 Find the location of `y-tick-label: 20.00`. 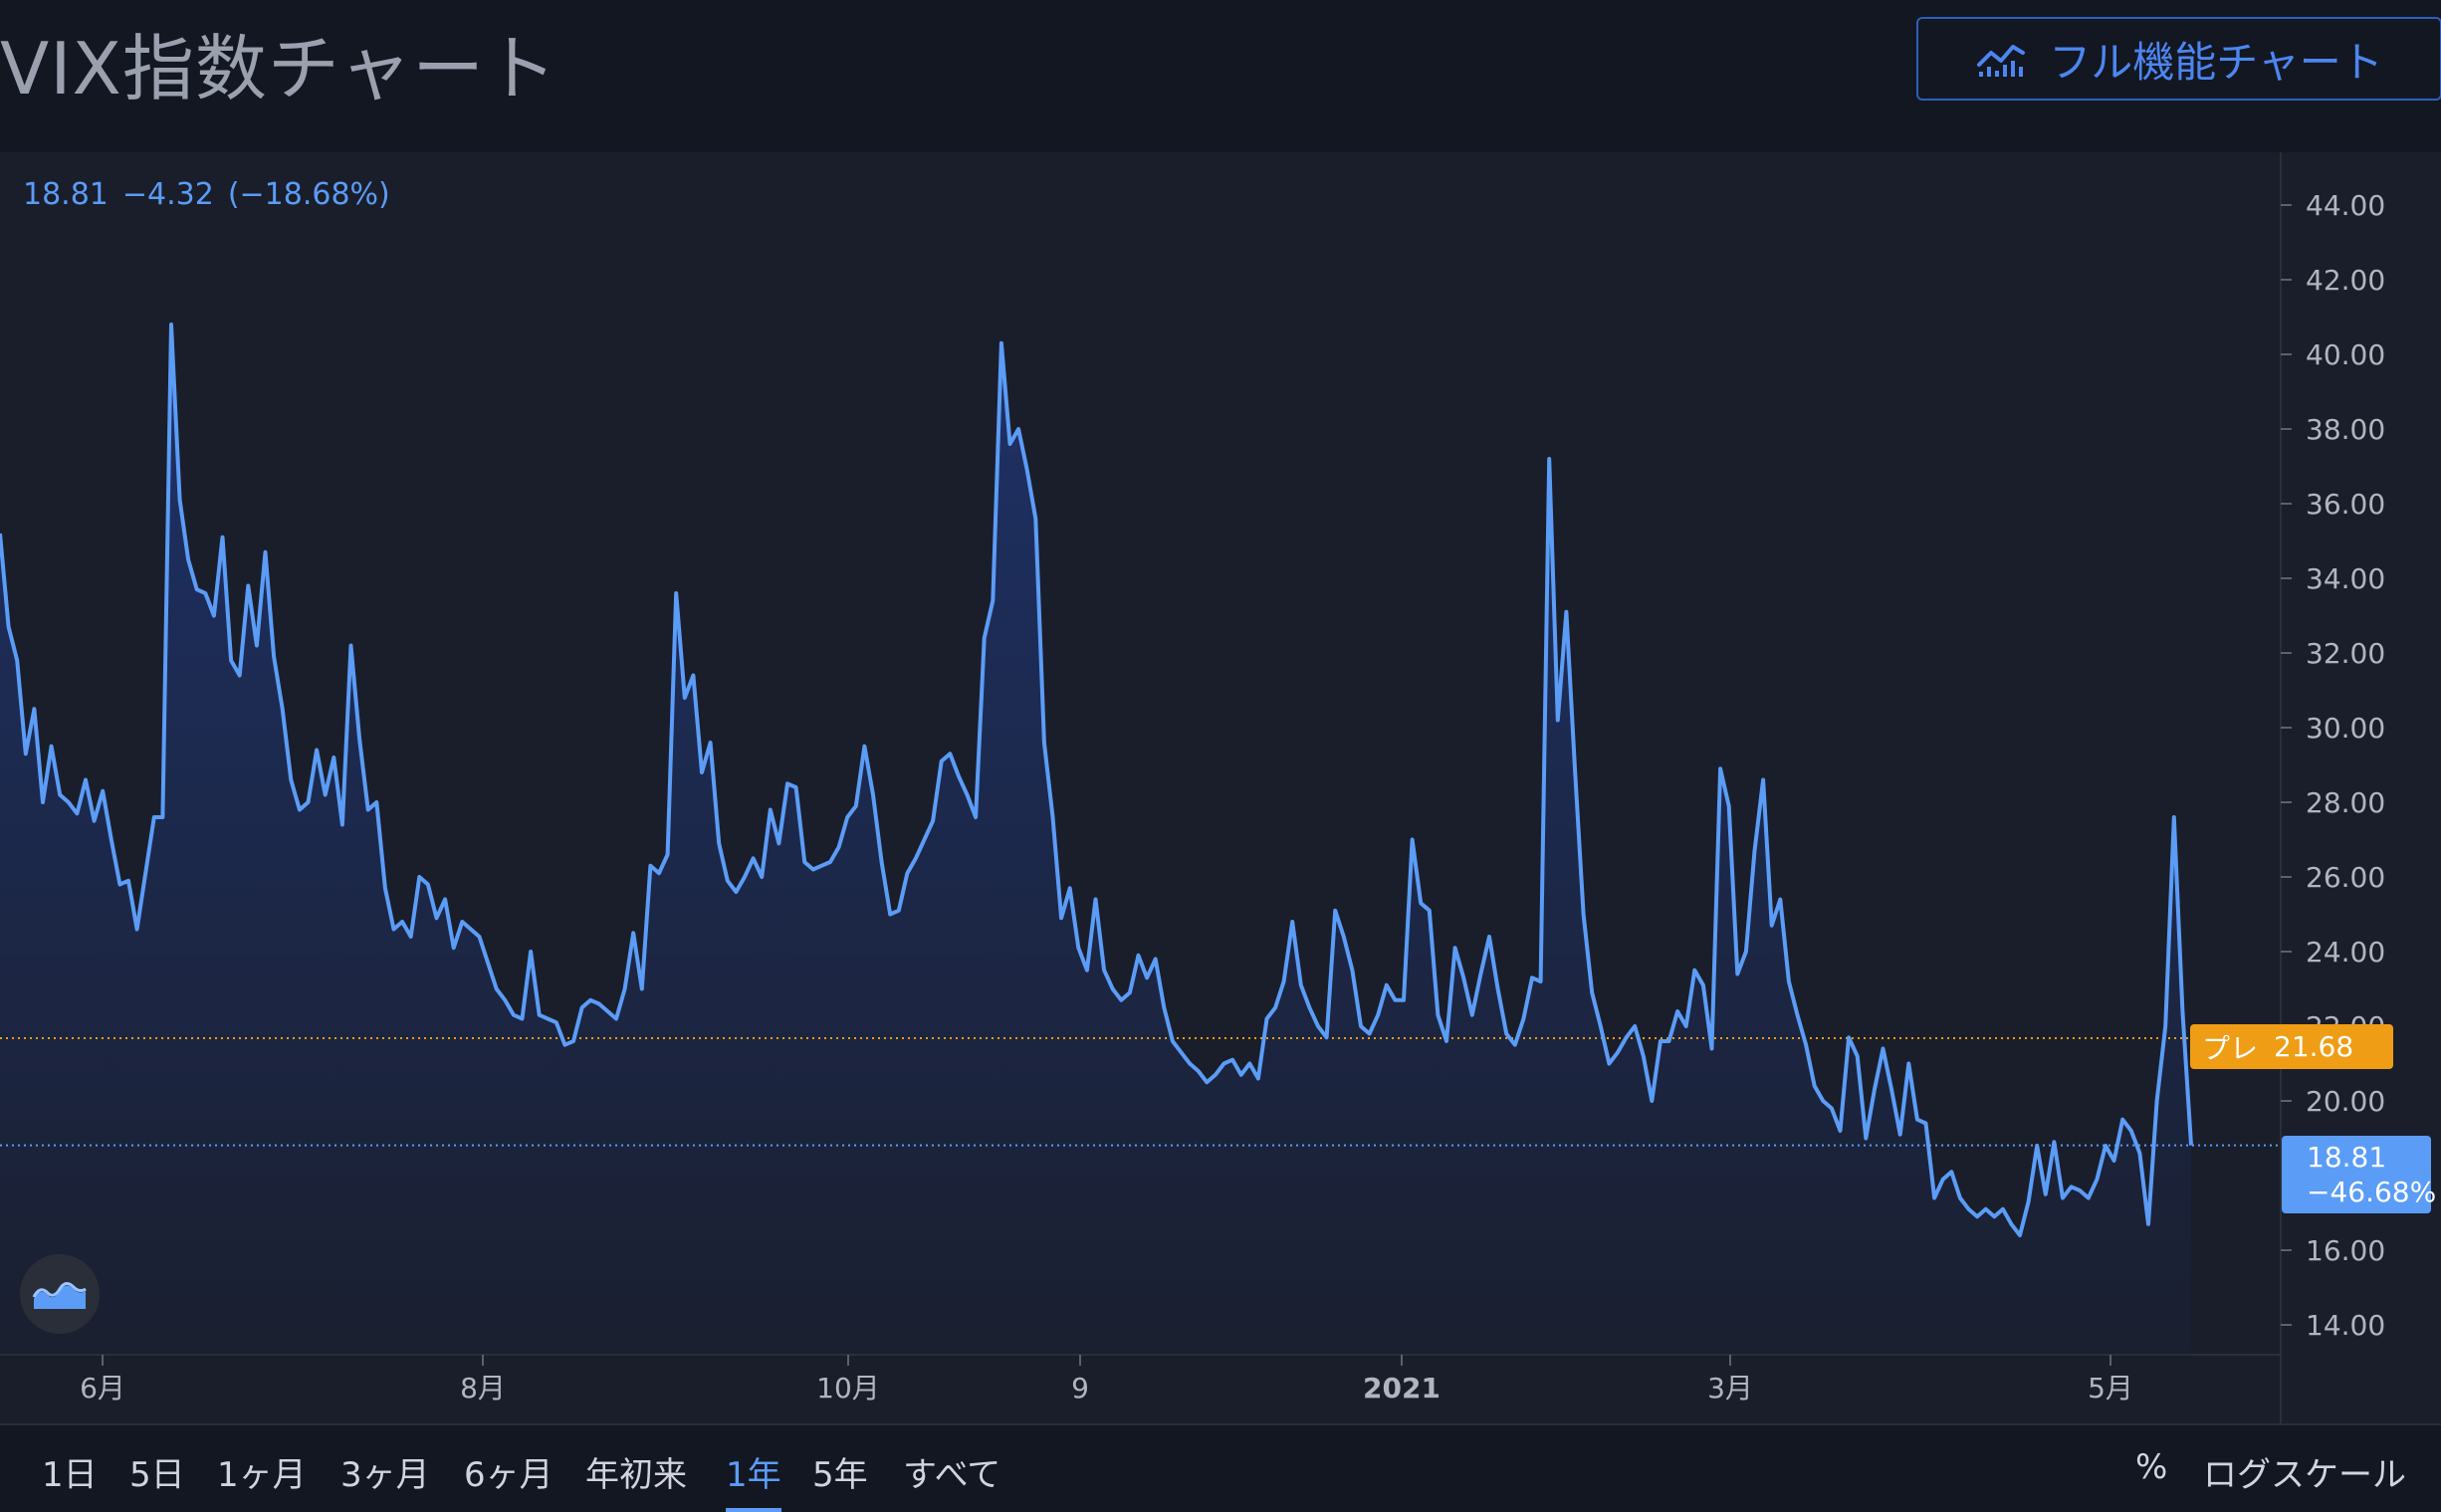

y-tick-label: 20.00 is located at coordinates (2346, 1101).